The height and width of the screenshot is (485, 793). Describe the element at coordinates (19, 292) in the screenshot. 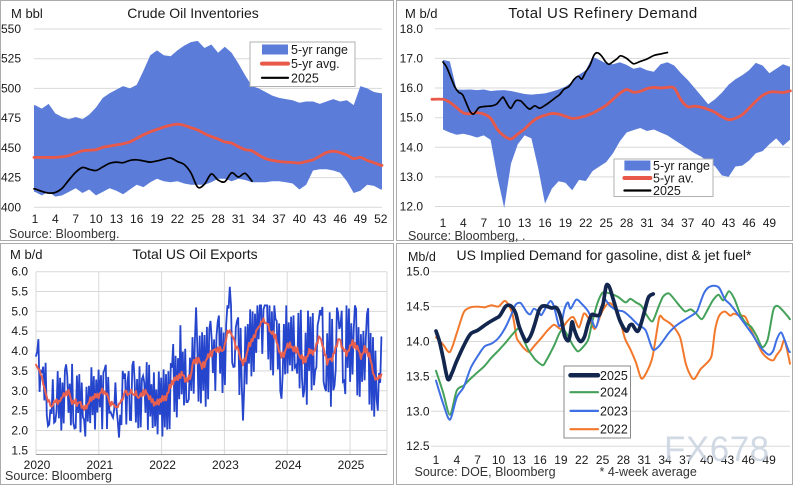

I see `svg-text: 5.5` at that location.